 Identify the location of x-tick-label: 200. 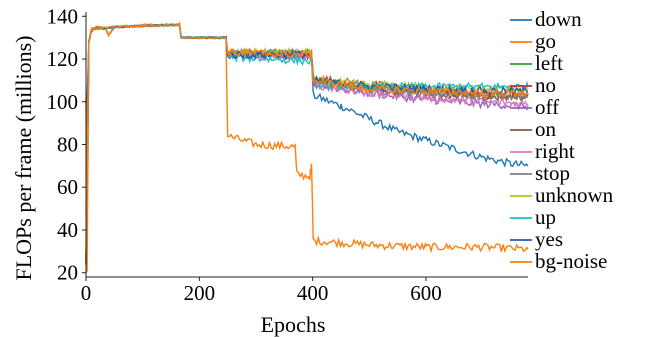
(200, 293).